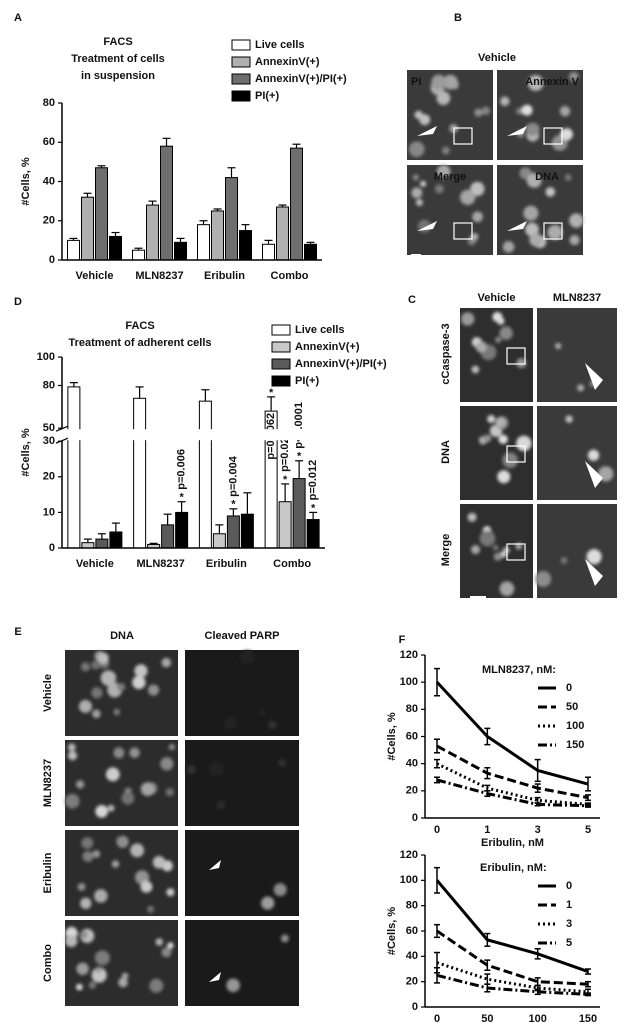  What do you see at coordinates (242, 636) in the screenshot?
I see `column-header: Cleaved PARP` at bounding box center [242, 636].